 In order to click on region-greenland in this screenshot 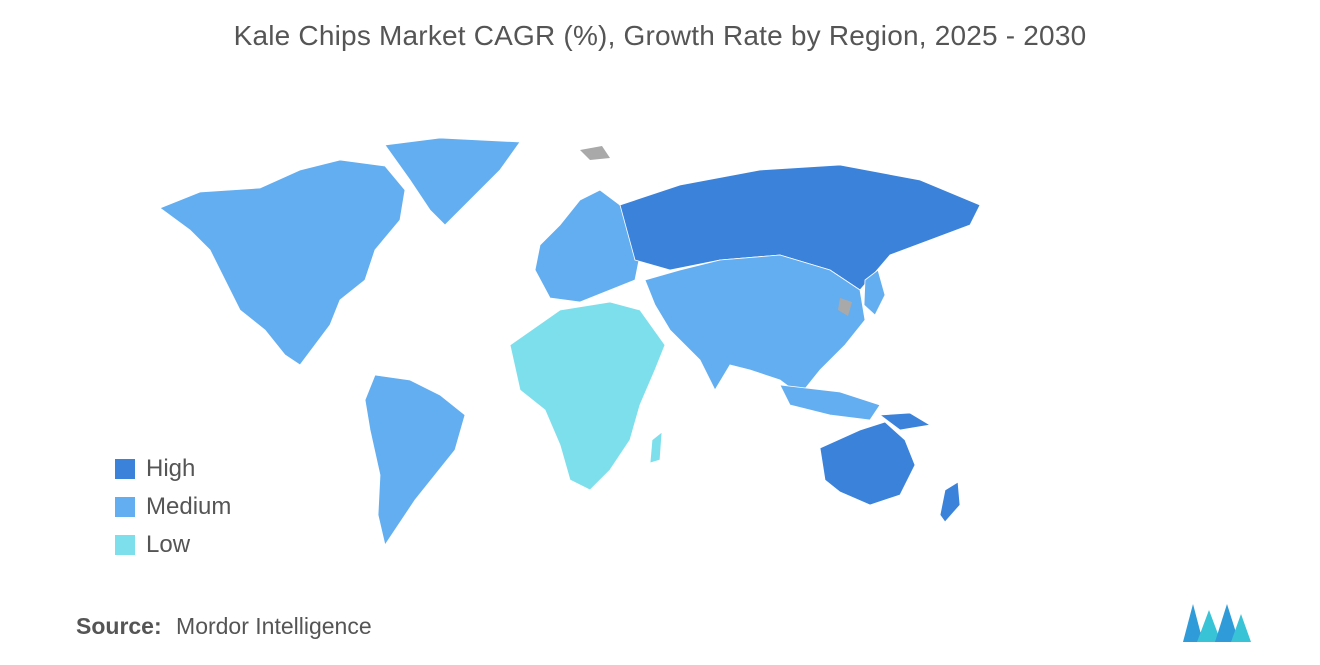, I will do `click(452, 181)`.